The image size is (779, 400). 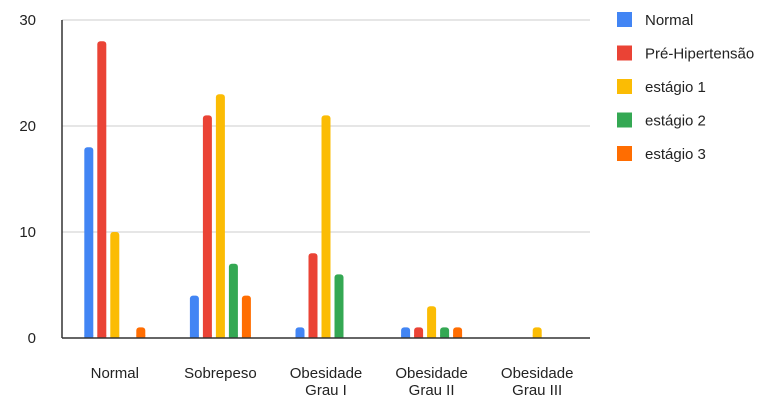 What do you see at coordinates (27, 20) in the screenshot?
I see `y-tick-label: 30` at bounding box center [27, 20].